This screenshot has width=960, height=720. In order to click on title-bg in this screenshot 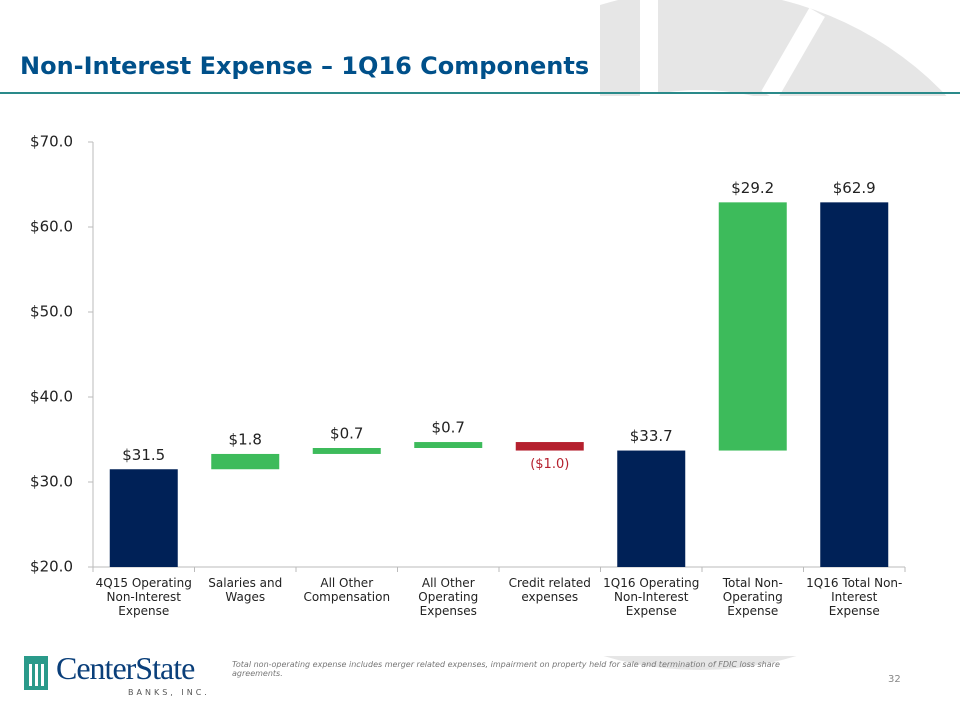, I will do `click(300, 48)`.